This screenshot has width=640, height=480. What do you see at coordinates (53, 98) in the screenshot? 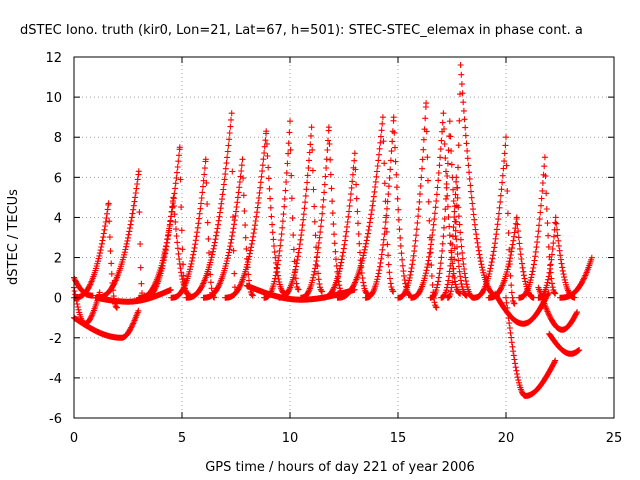
I see `y-tick-label: 10` at bounding box center [53, 98].